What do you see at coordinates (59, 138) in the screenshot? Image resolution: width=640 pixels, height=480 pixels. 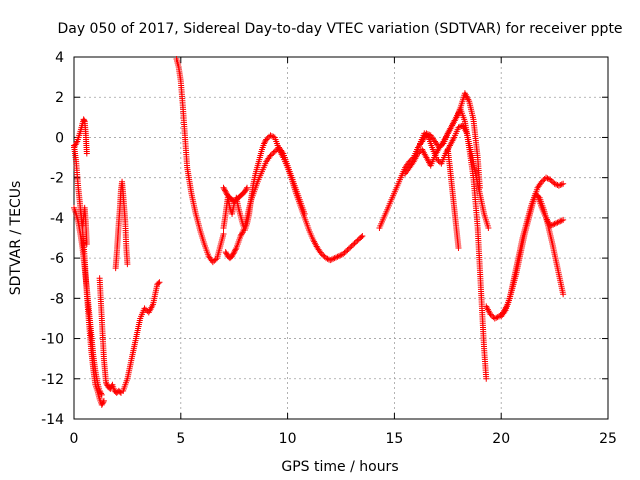 I see `y-tick-label: 0` at bounding box center [59, 138].